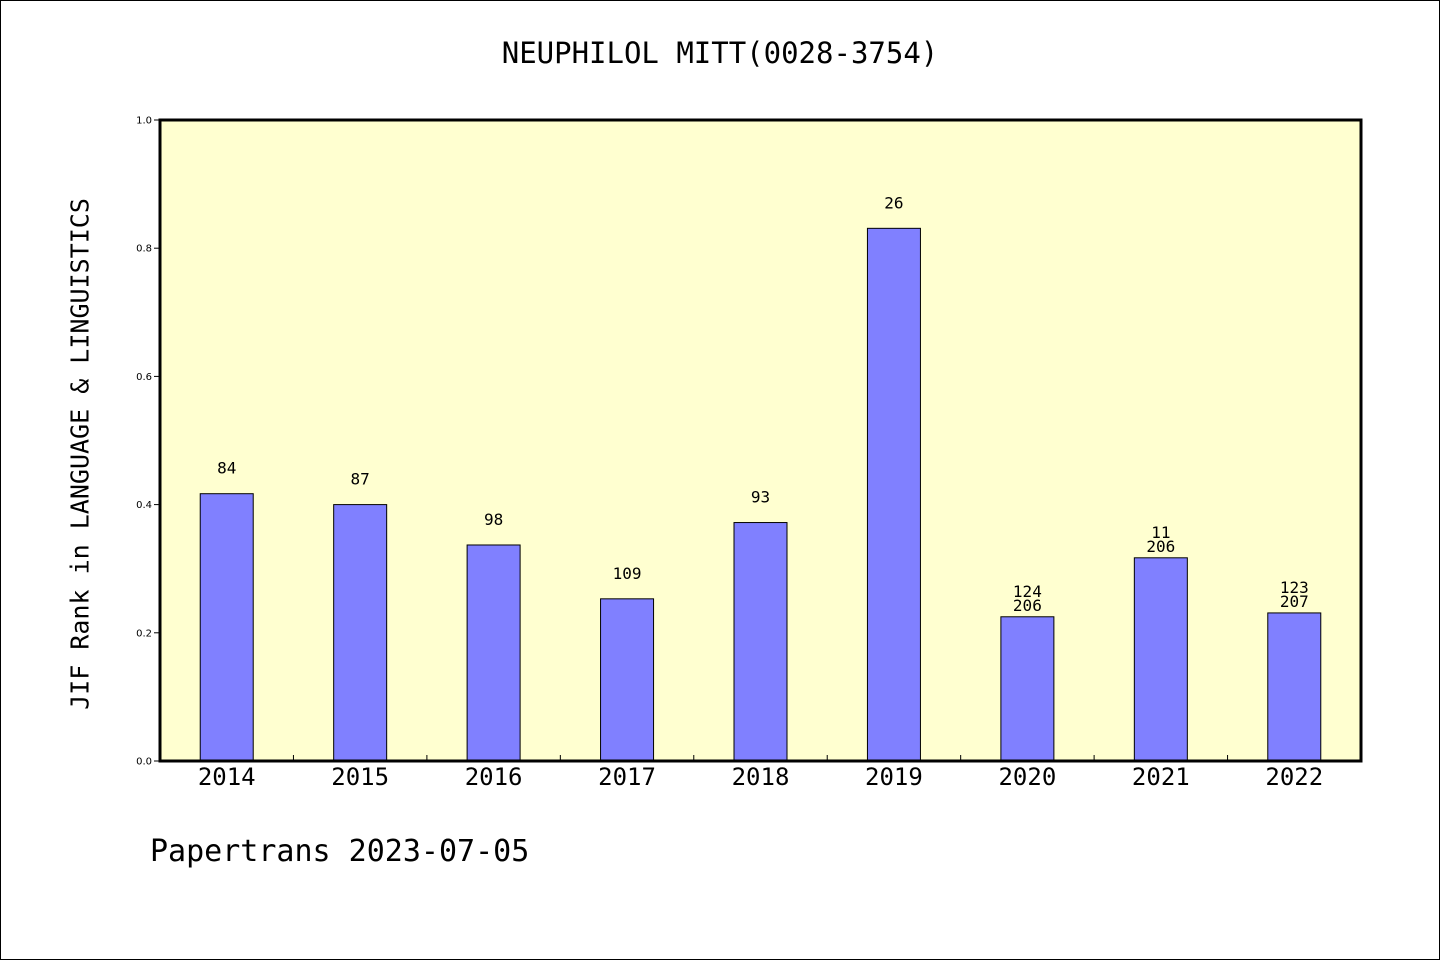 The width and height of the screenshot is (1440, 960). Describe the element at coordinates (144, 762) in the screenshot. I see `y-tick-label-0.0: 0.0` at that location.